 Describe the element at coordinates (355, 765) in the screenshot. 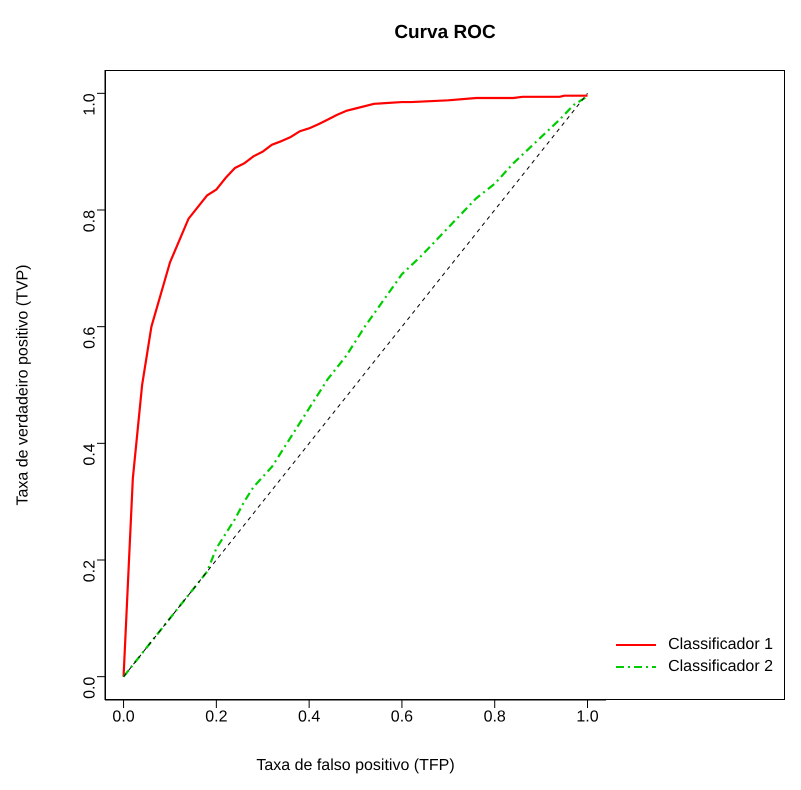

I see `x-axis-title: Taxa de falso positivo (TFP)` at that location.